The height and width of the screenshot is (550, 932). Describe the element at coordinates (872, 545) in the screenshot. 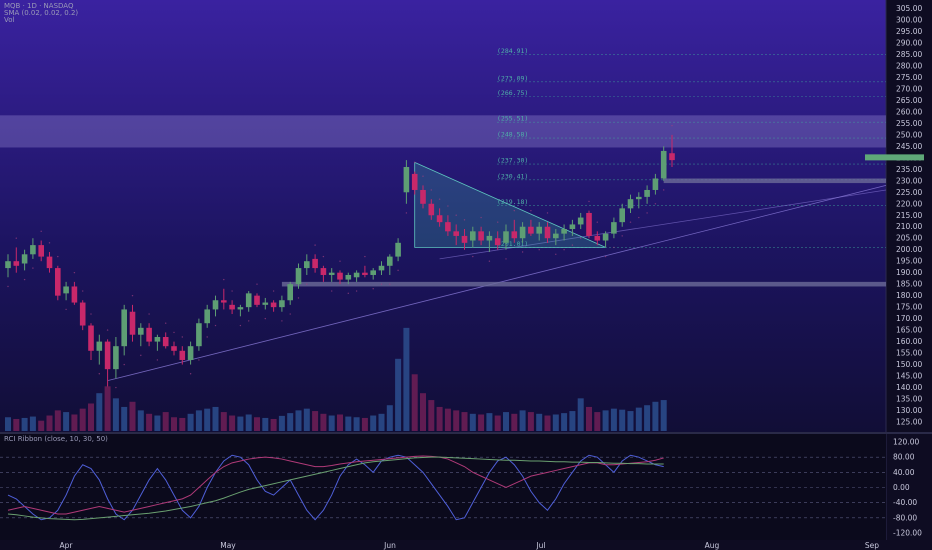

I see `time-tick-label: Sep` at that location.